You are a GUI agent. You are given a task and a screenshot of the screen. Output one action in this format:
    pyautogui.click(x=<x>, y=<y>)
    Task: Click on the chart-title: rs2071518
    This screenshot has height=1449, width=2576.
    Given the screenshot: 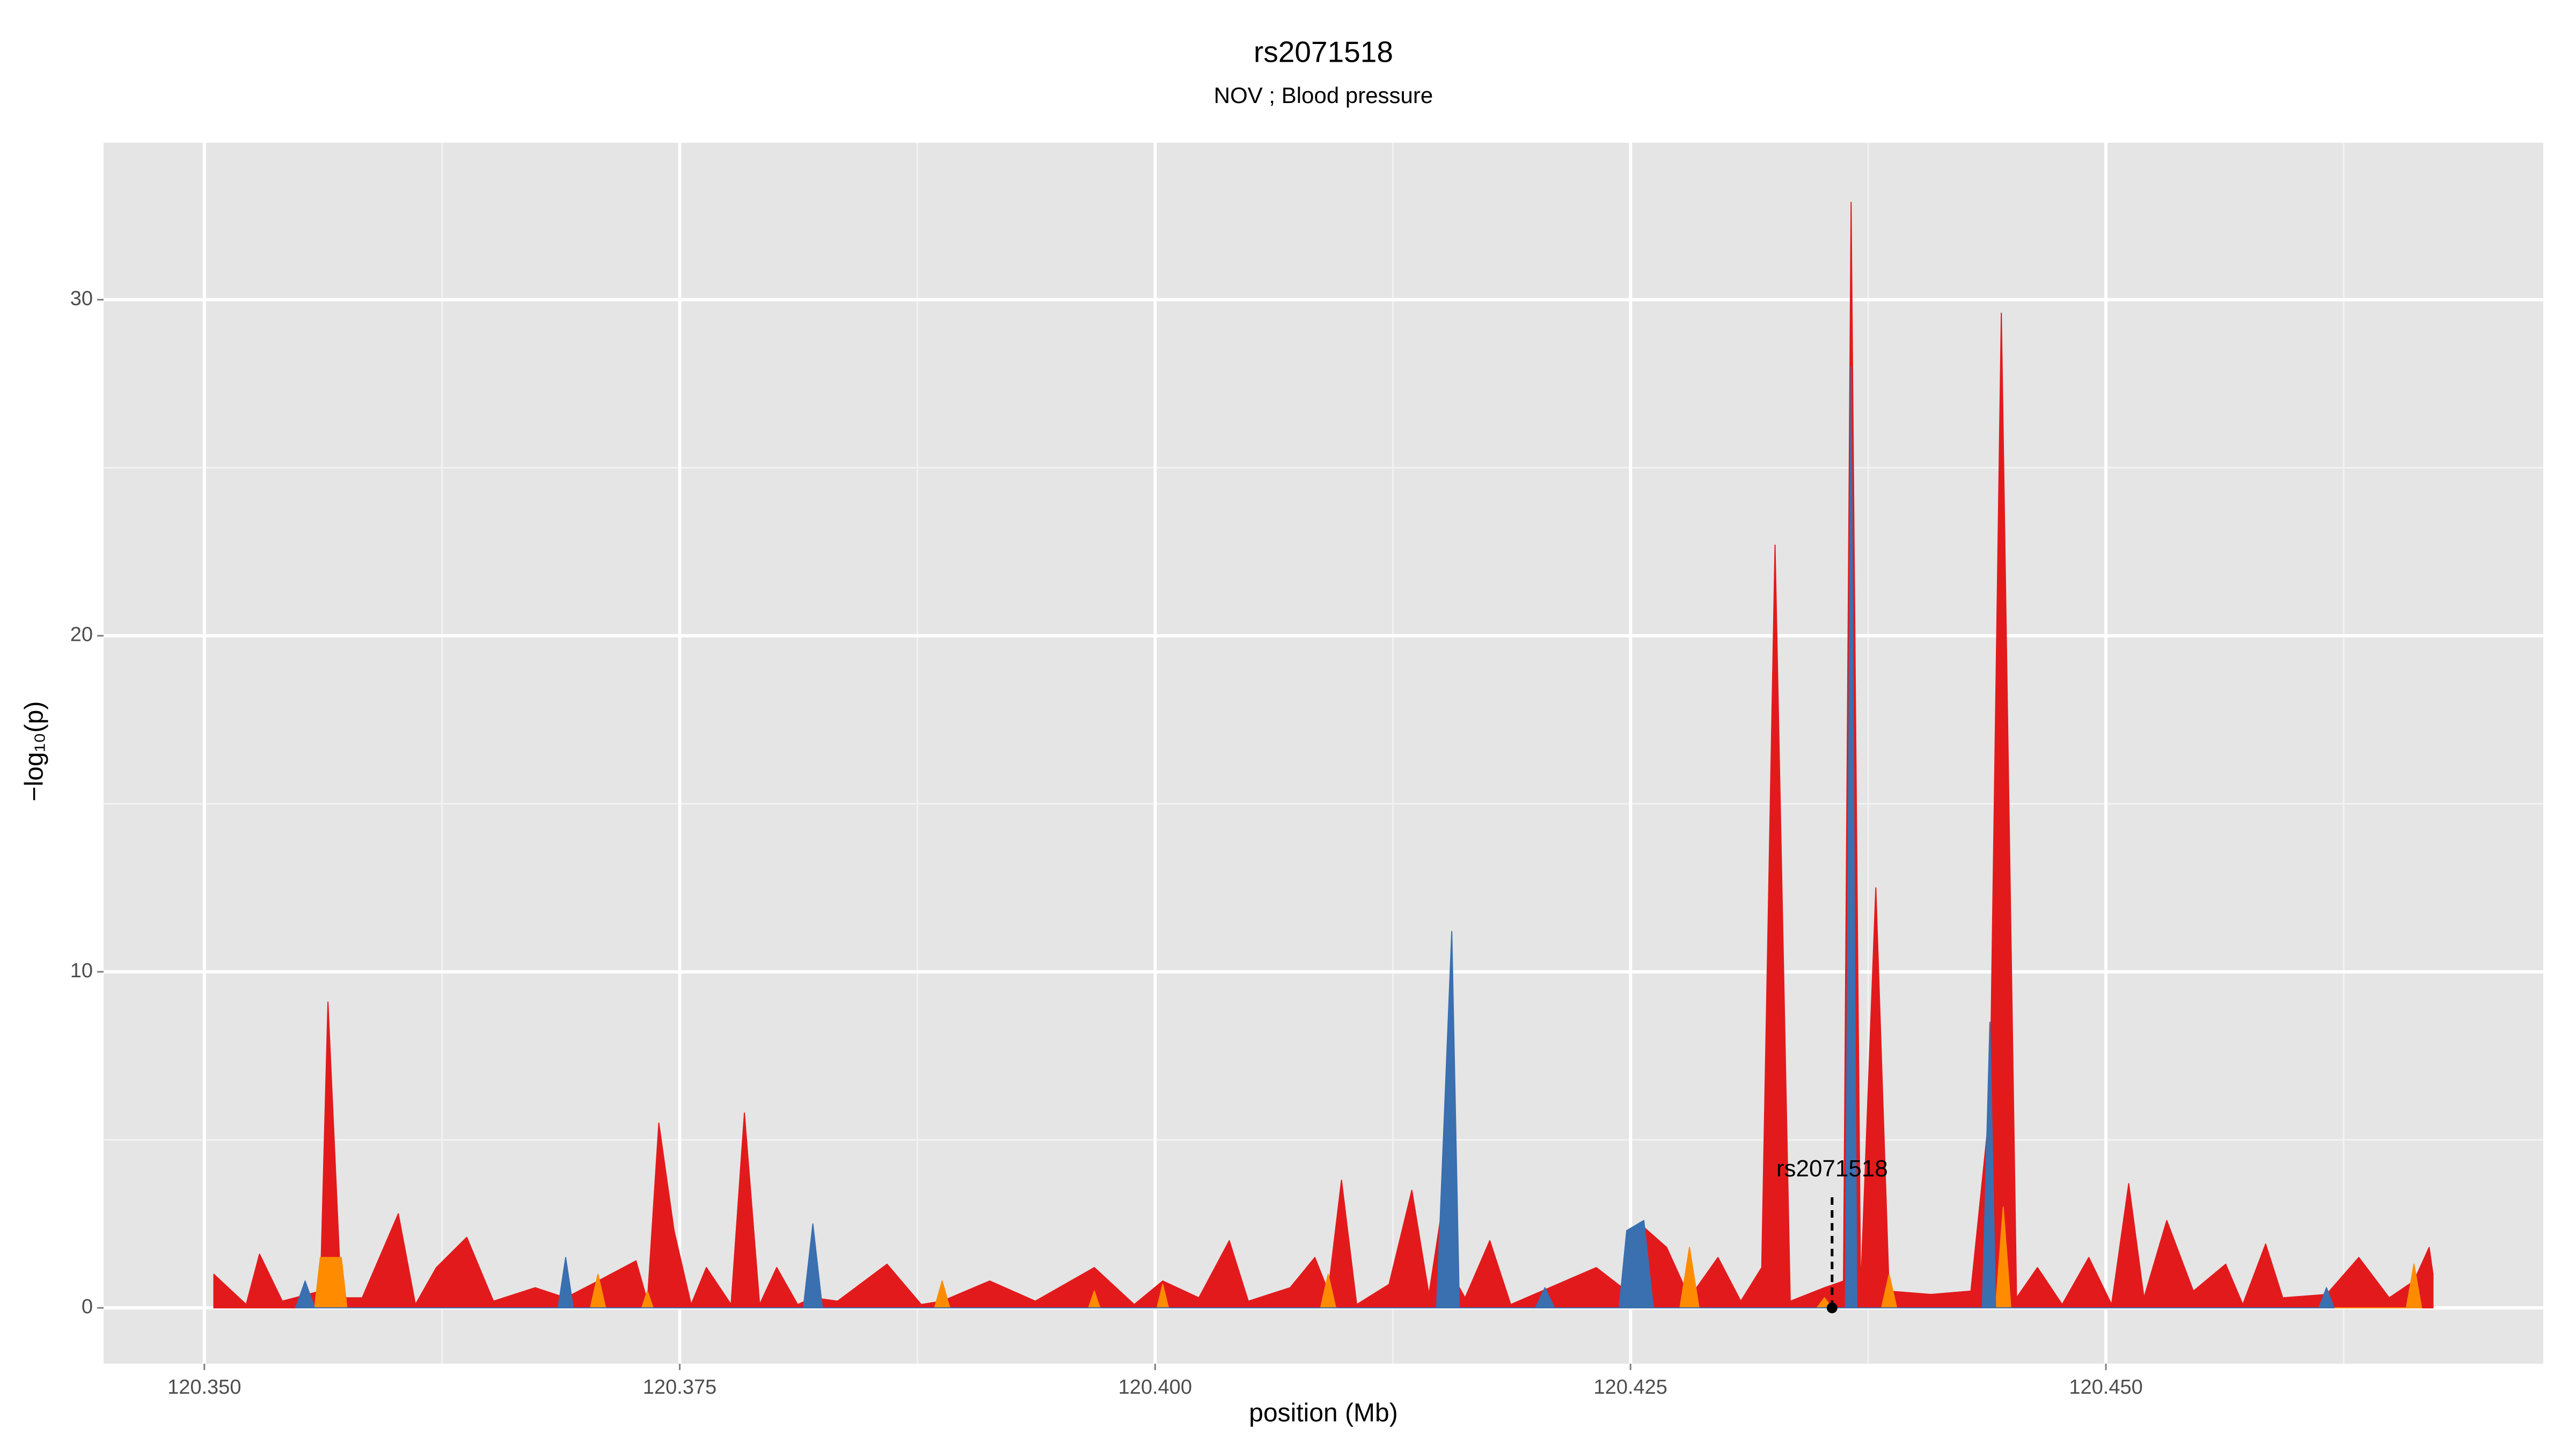 What is the action you would take?
    pyautogui.click(x=1323, y=52)
    